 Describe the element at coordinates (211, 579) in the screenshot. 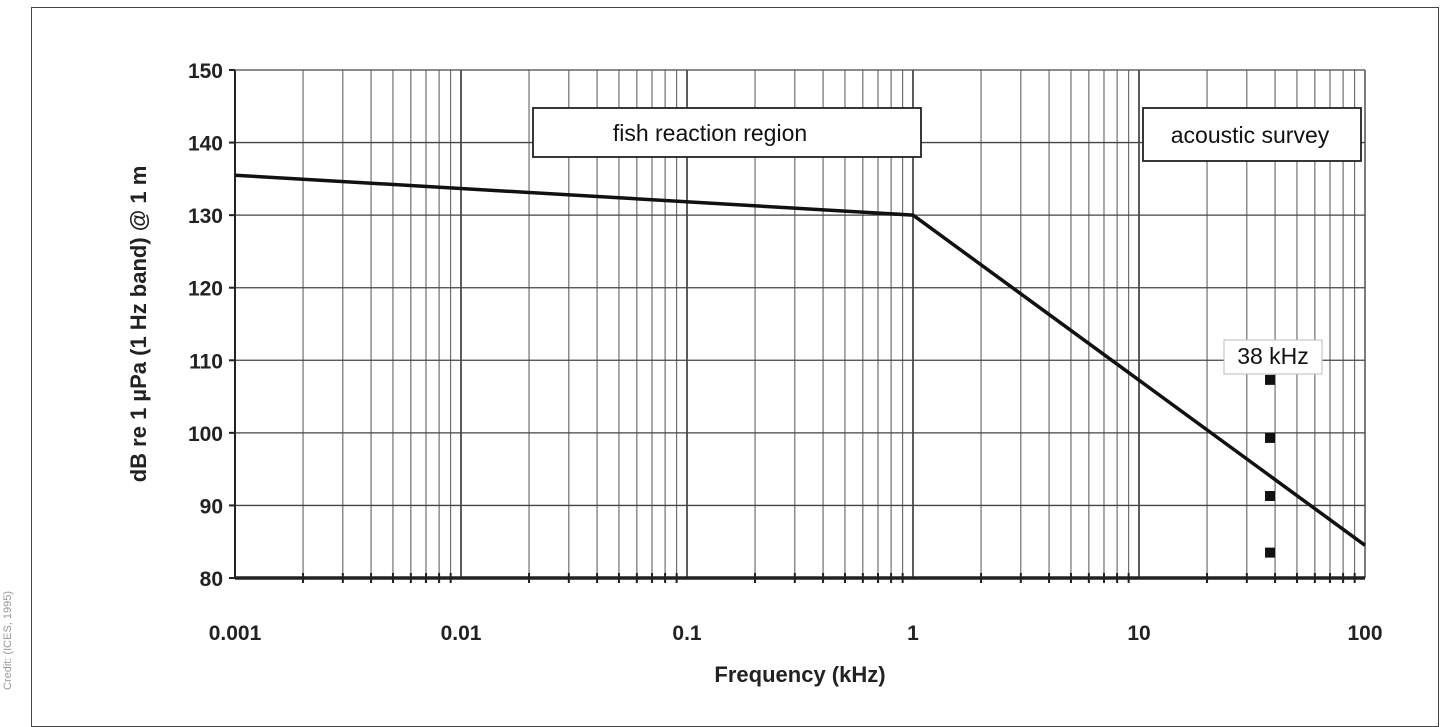

I see `y-tick-label: 80` at that location.